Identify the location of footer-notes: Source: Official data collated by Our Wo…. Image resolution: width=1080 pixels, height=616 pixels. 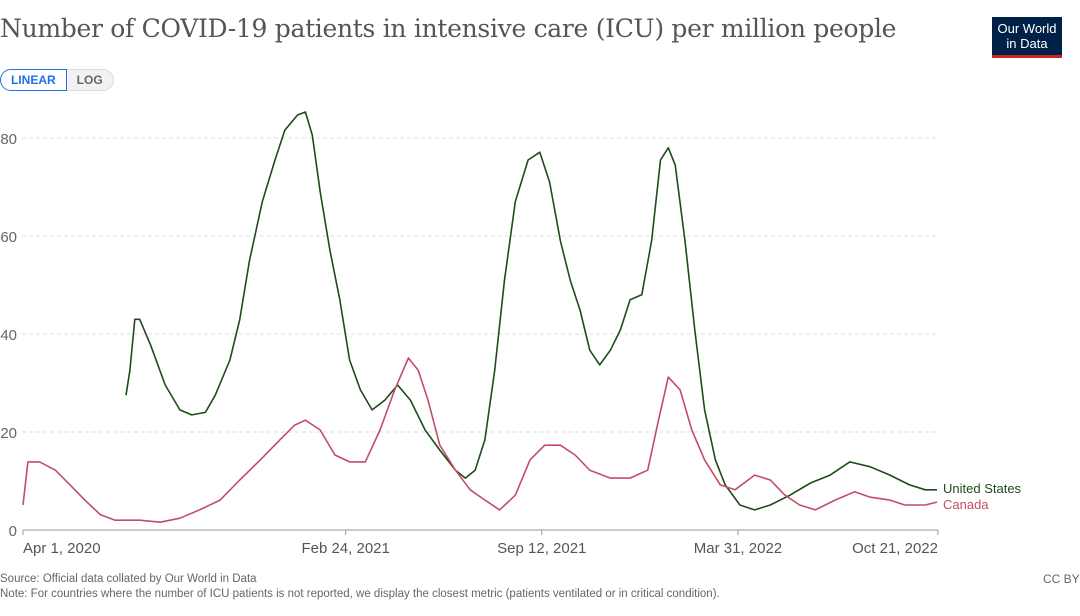
(360, 587).